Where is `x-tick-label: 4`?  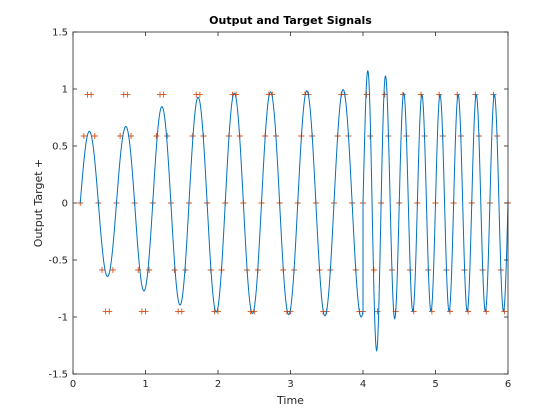
x-tick-label: 4 is located at coordinates (363, 384).